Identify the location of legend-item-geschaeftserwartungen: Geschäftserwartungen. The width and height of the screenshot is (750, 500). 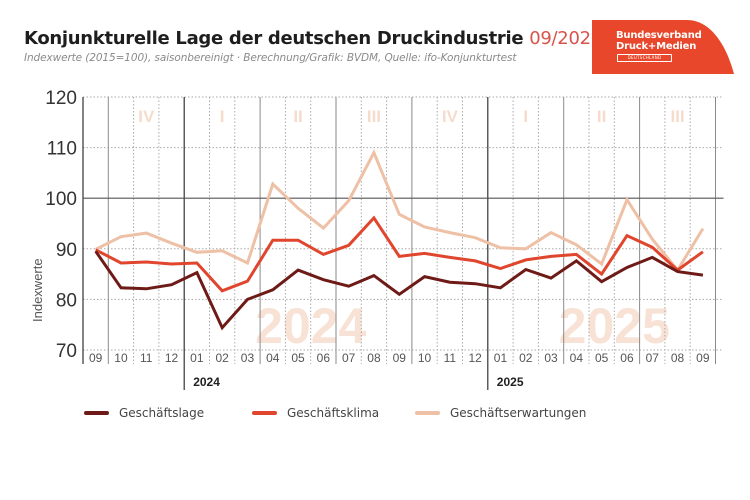
(500, 413).